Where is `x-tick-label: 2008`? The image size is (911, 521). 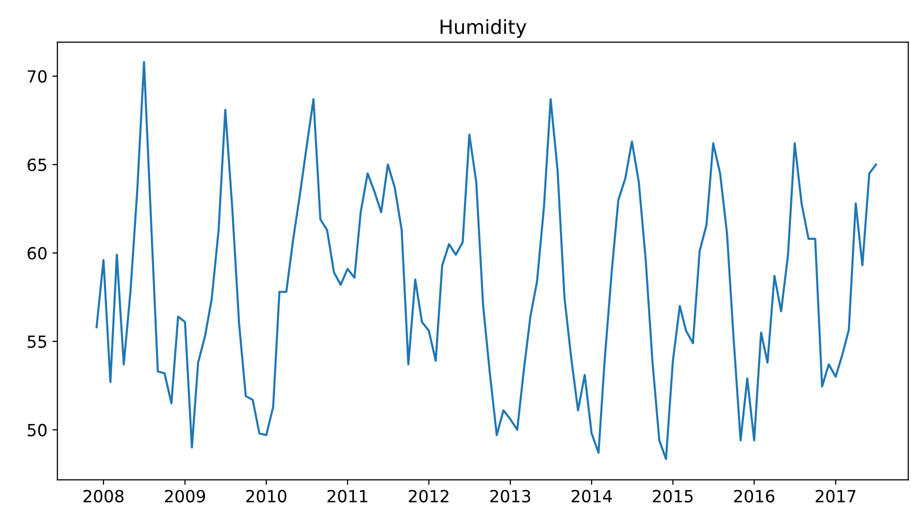
x-tick-label: 2008 is located at coordinates (104, 496).